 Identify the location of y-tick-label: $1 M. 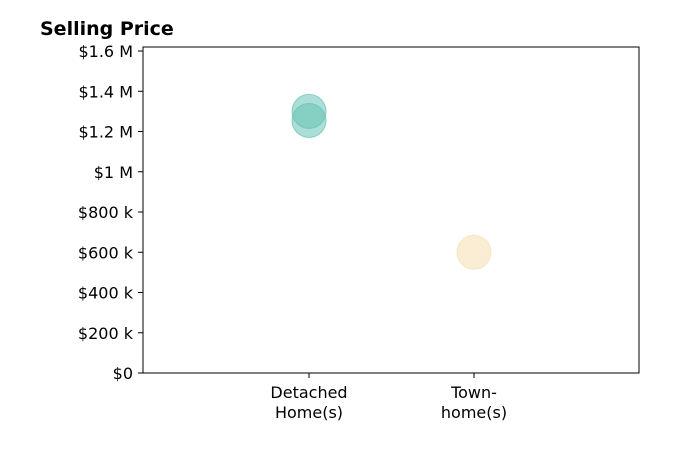
(113, 172).